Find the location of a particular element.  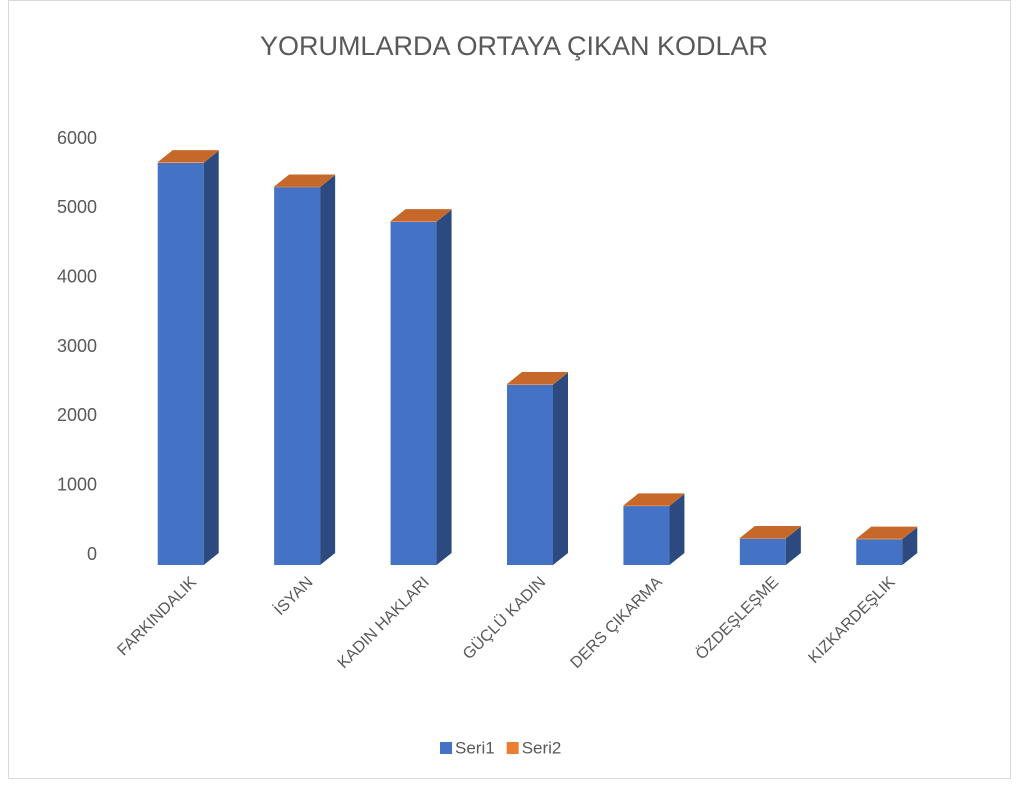

y-tick-label: 0 is located at coordinates (92, 554).